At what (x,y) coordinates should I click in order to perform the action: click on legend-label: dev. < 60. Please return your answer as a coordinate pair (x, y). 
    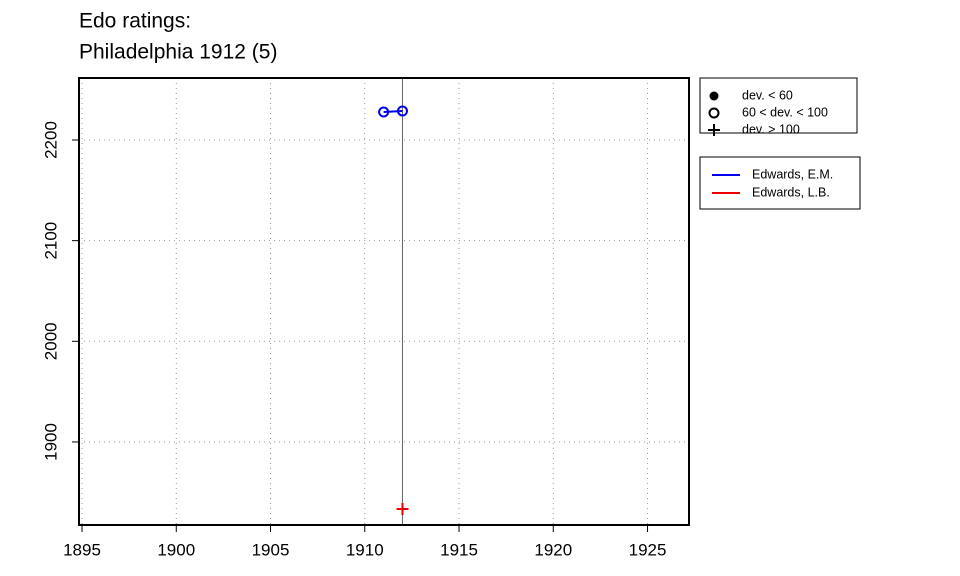
    Looking at the image, I should click on (767, 95).